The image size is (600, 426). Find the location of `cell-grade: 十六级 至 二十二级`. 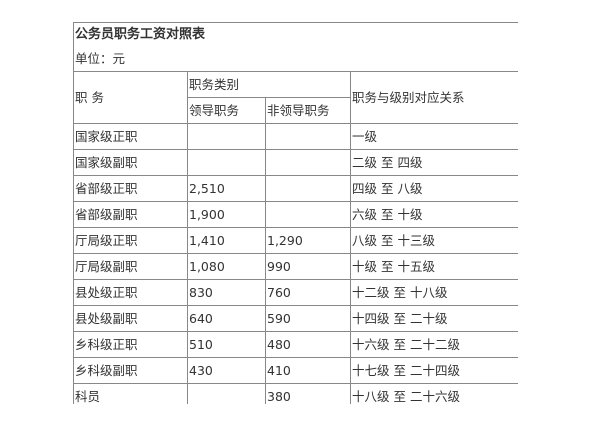

cell-grade: 十六级 至 二十二级 is located at coordinates (433, 344).